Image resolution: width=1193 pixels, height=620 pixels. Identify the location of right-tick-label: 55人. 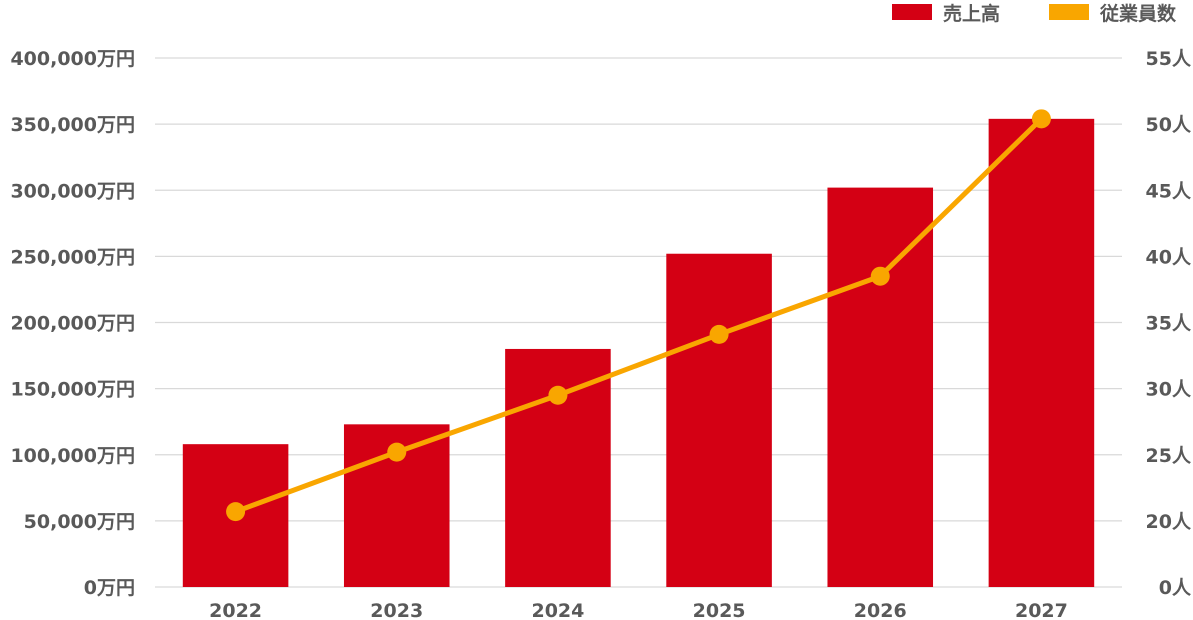
(1169, 59).